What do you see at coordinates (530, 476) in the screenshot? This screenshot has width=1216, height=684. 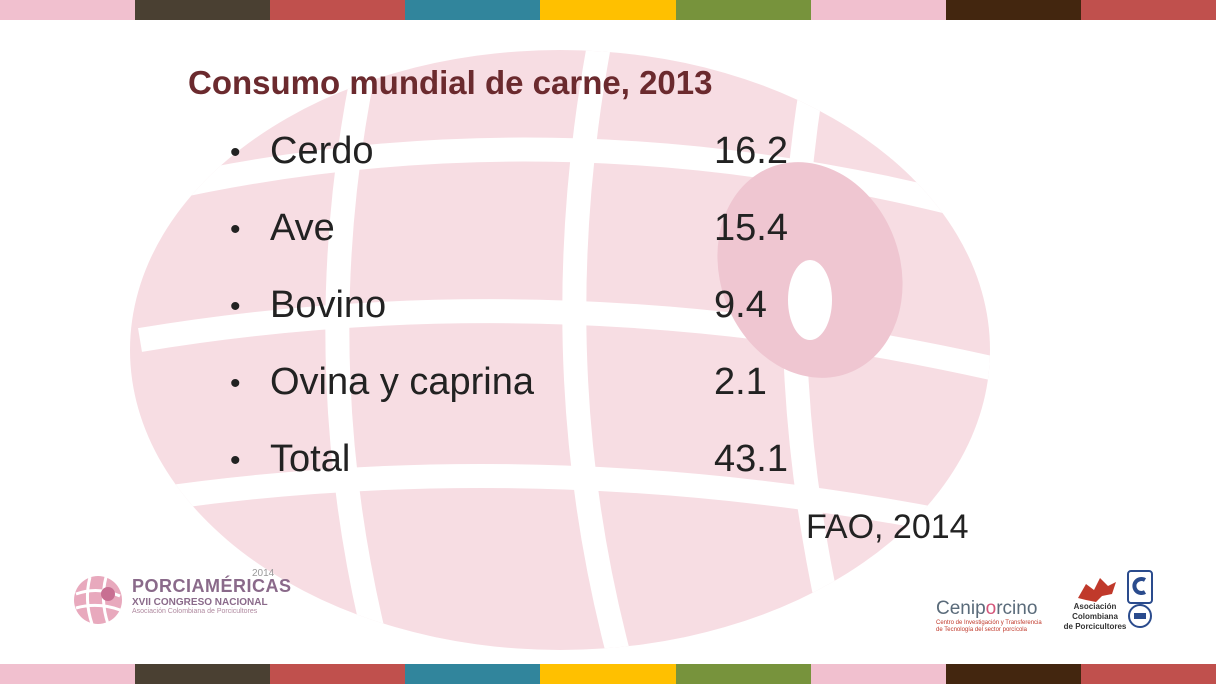 I see `list-item-total: • Total 43.1` at bounding box center [530, 476].